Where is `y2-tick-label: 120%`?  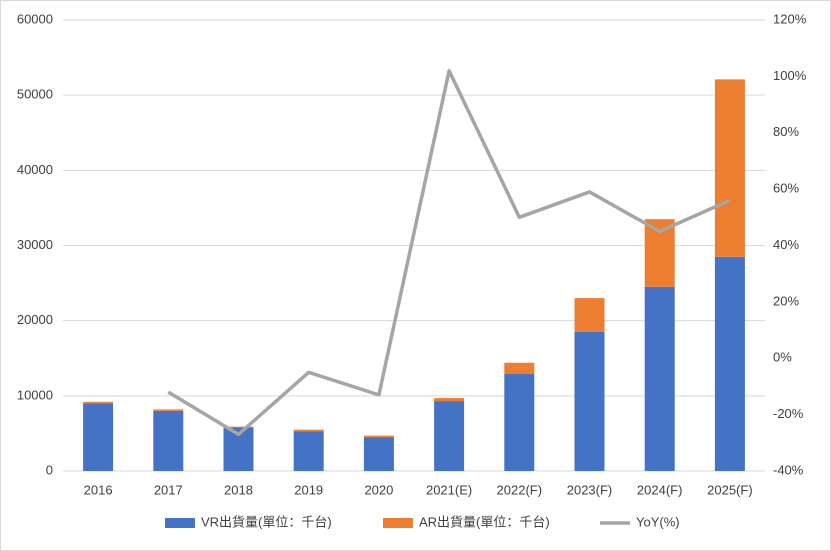 y2-tick-label: 120% is located at coordinates (790, 18).